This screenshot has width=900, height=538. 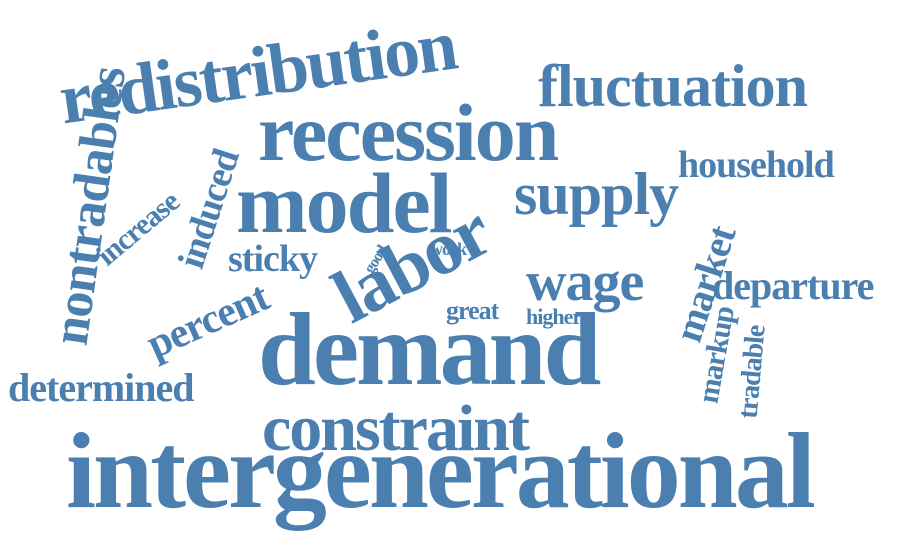 I want to click on word-higher: higher, so click(x=554, y=316).